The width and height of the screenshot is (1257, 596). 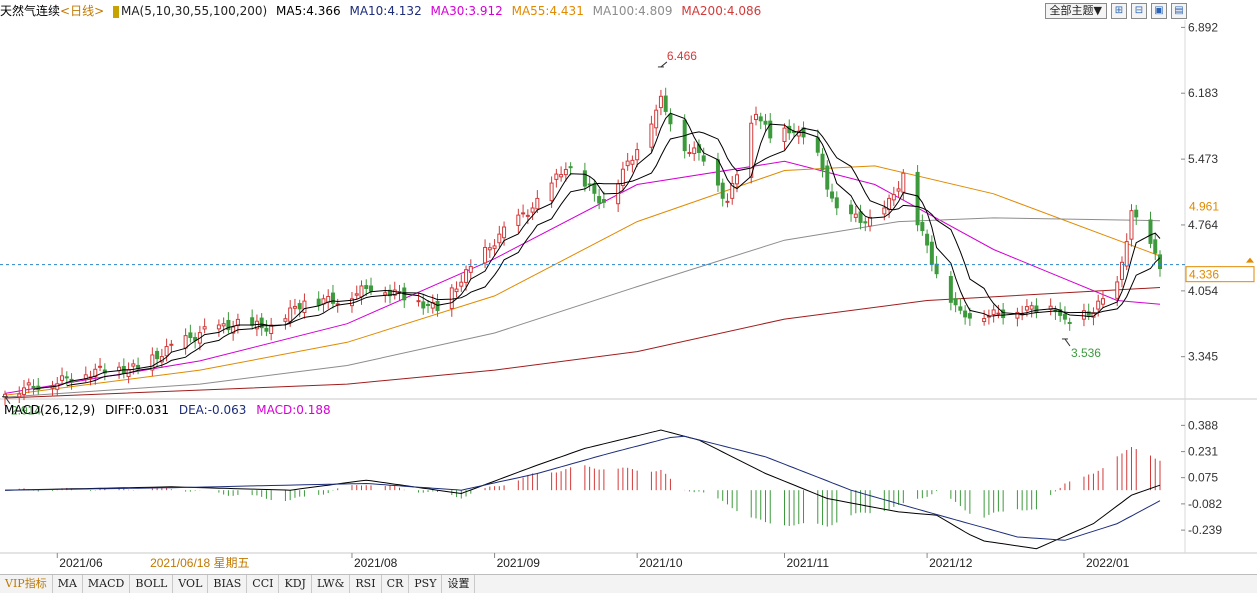 I want to click on price-tick-label: 6.183, so click(x=1203, y=93).